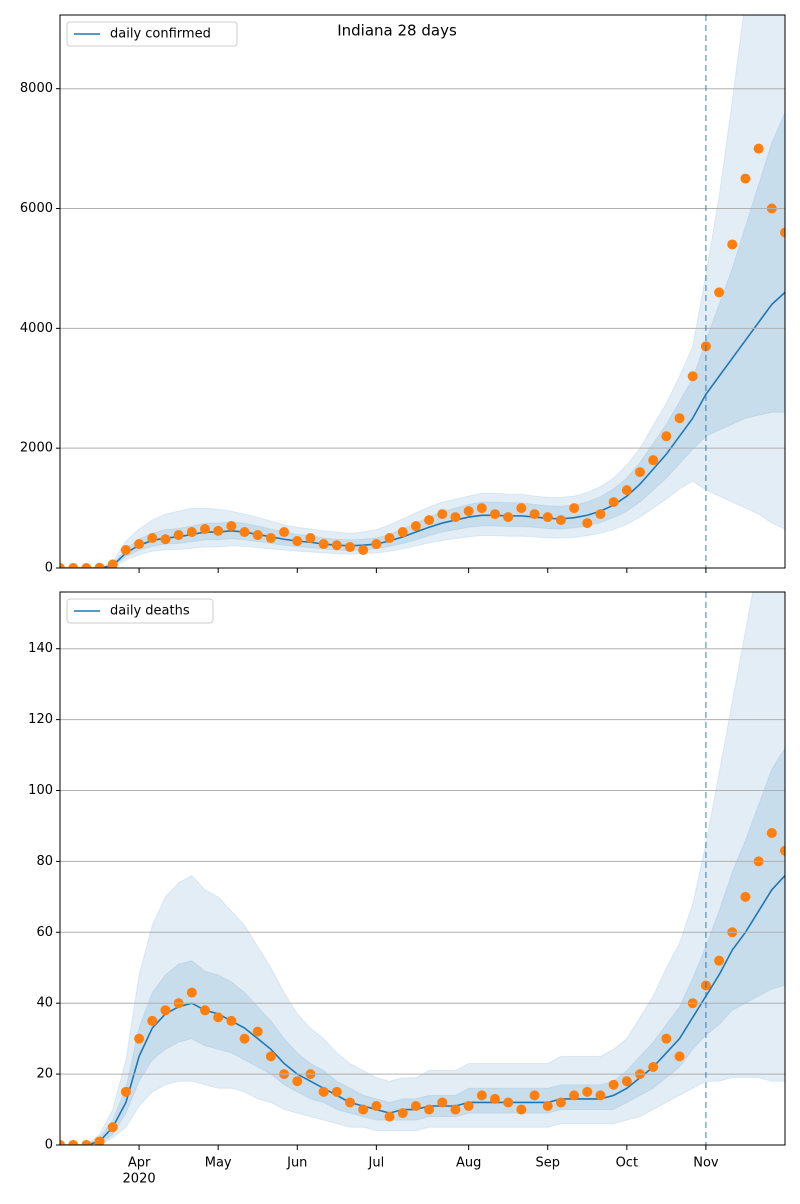 Image resolution: width=800 pixels, height=1204 pixels. I want to click on legend-box, so click(140, 611).